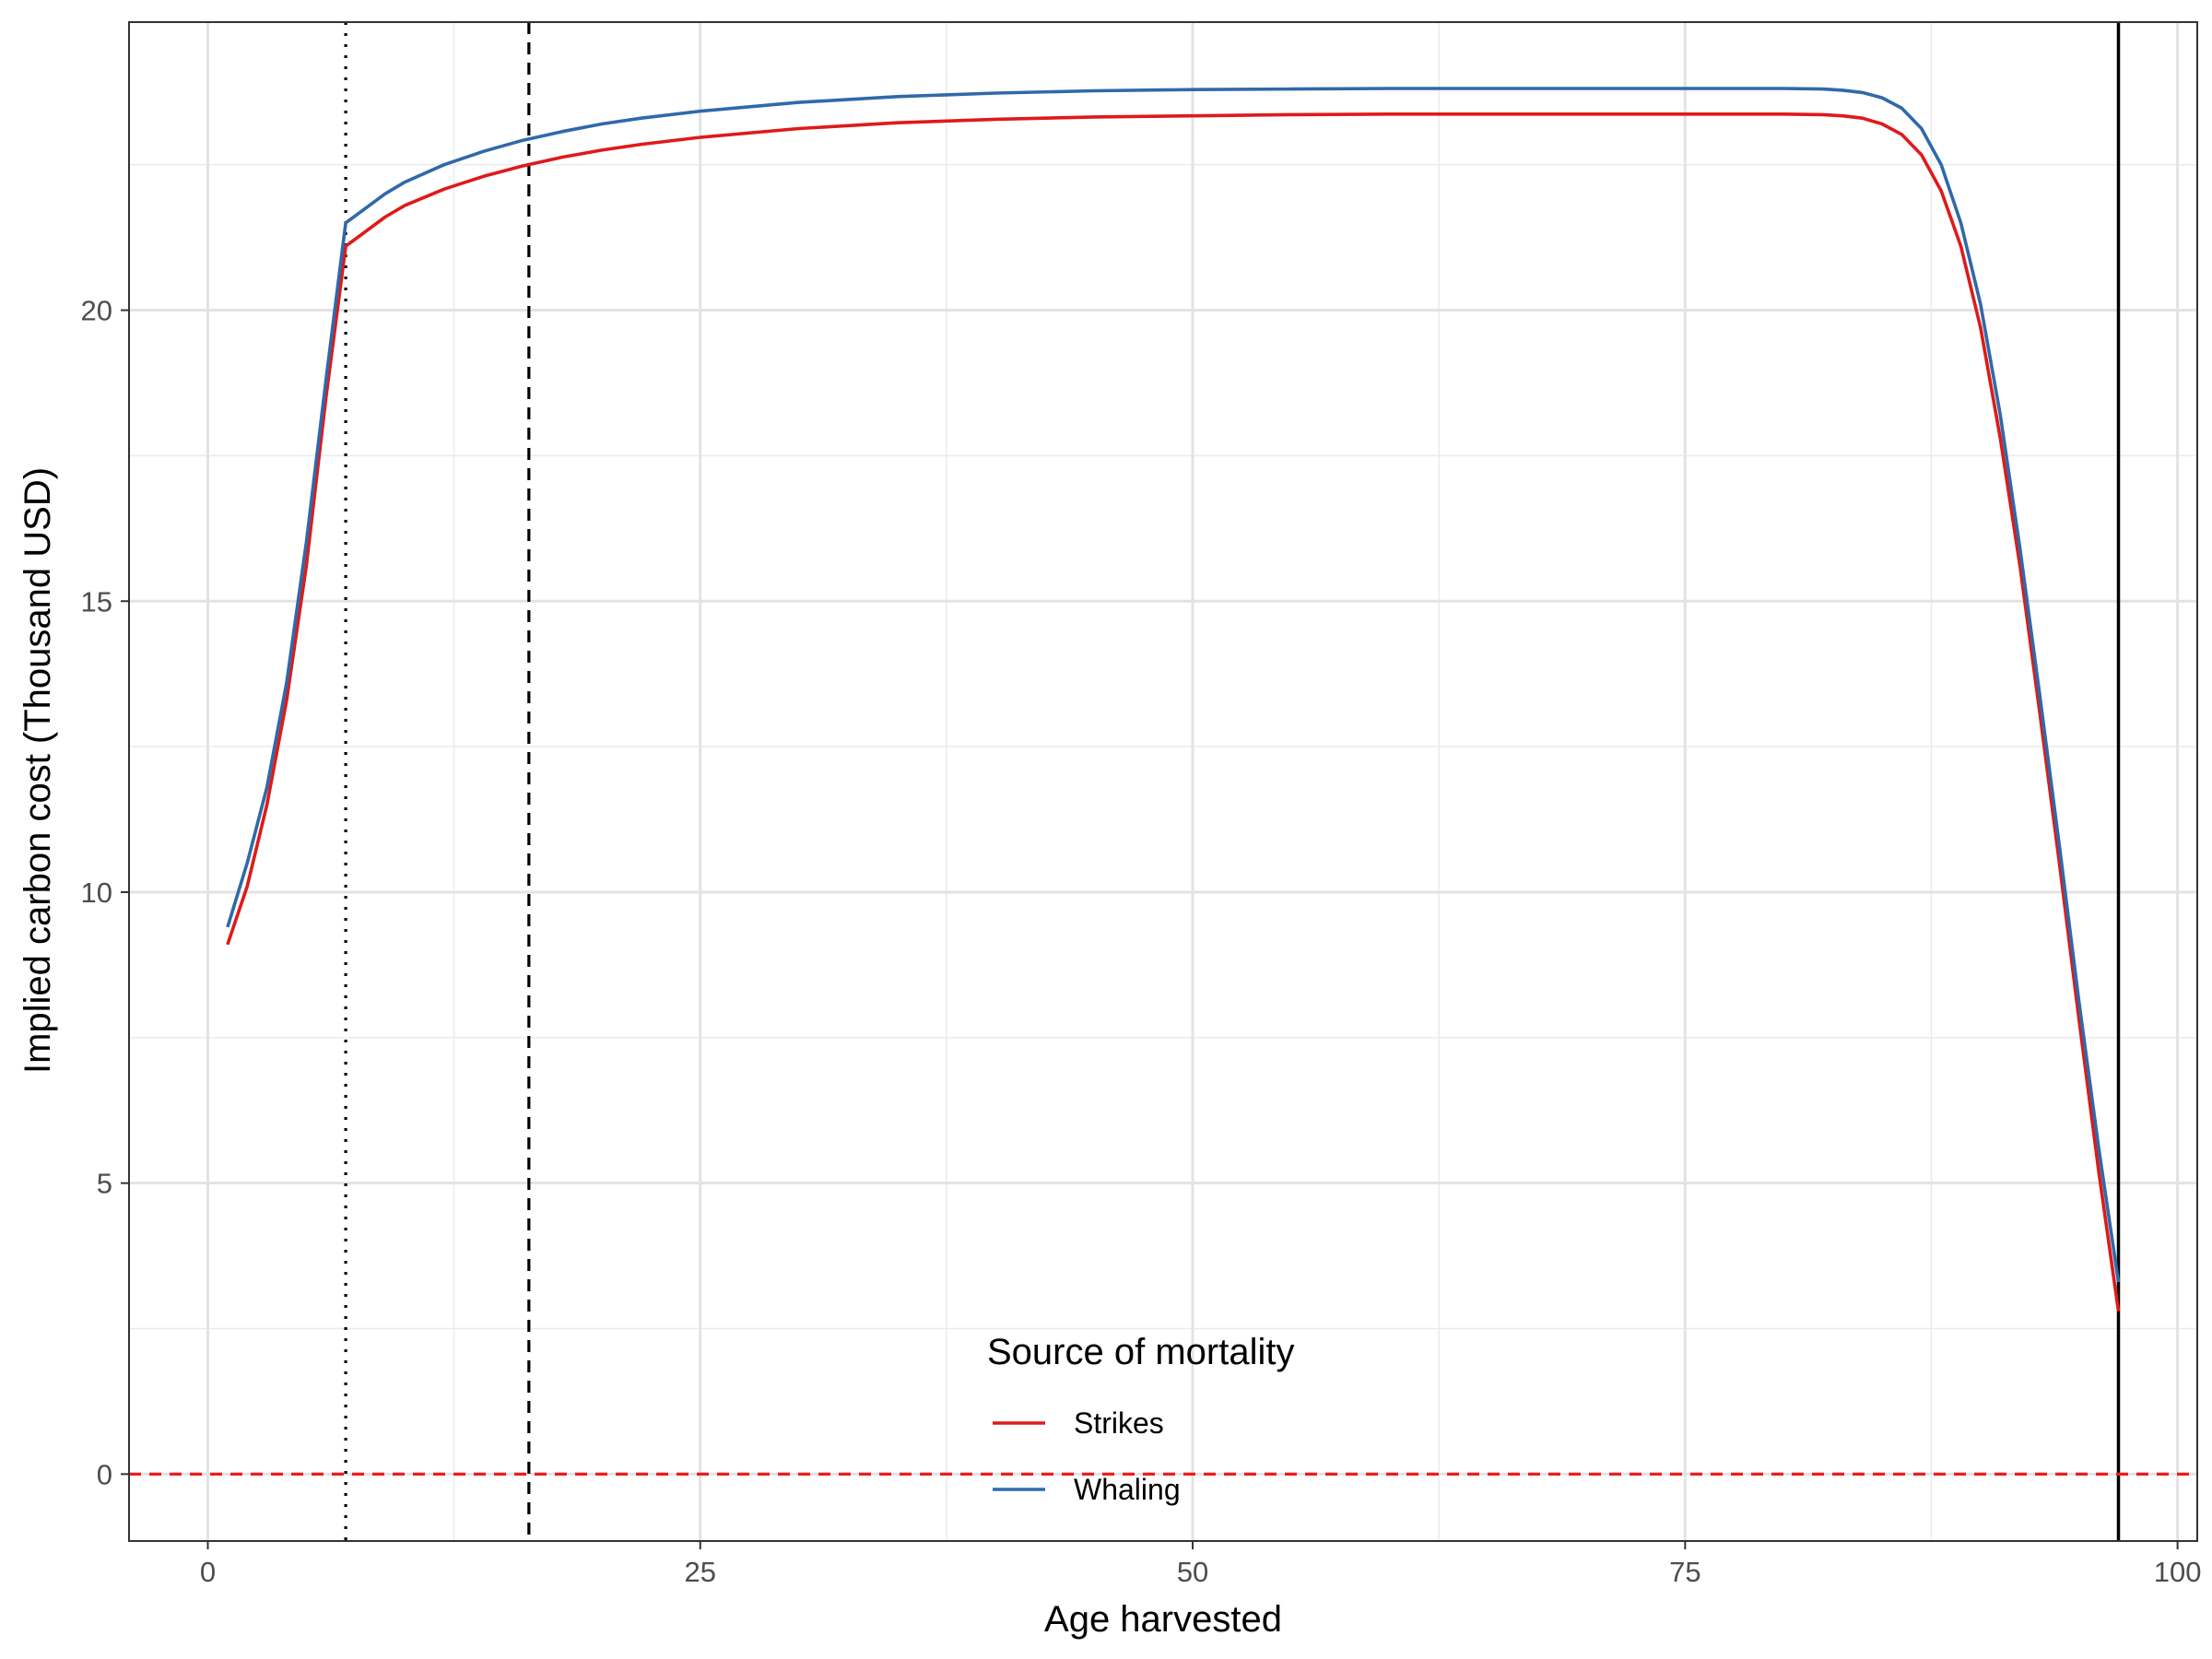 Image resolution: width=2212 pixels, height=1659 pixels. I want to click on y-tick-label: 15, so click(96, 601).